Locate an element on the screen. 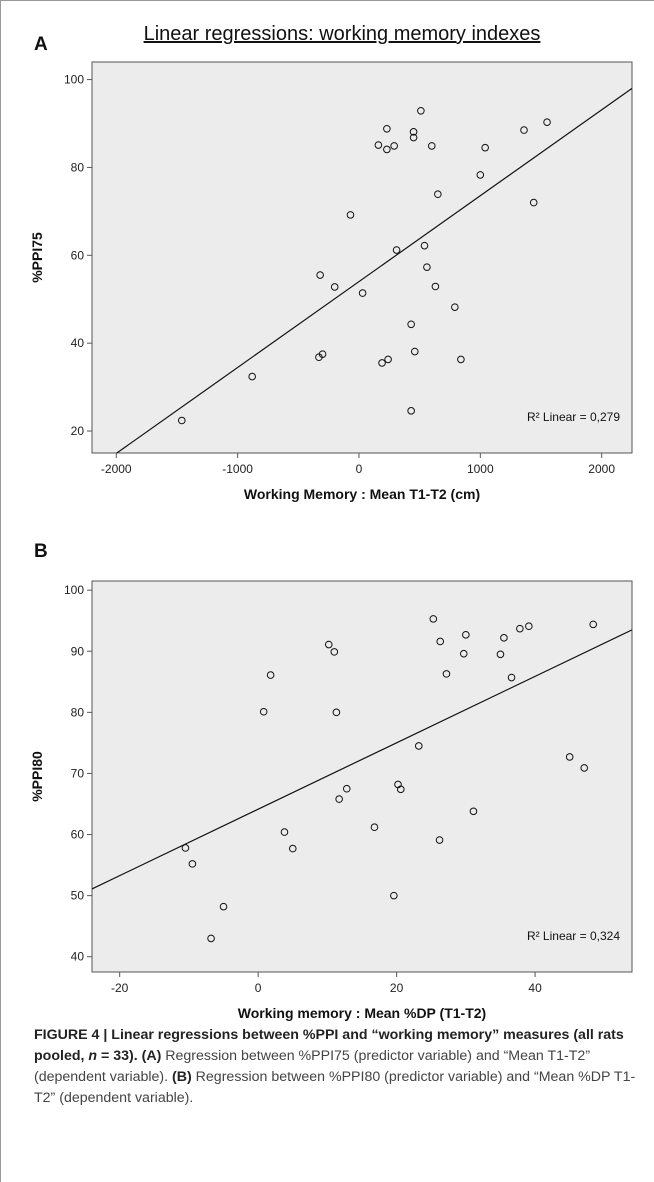 This screenshot has height=1182, width=654. panel-label: B is located at coordinates (41, 551).